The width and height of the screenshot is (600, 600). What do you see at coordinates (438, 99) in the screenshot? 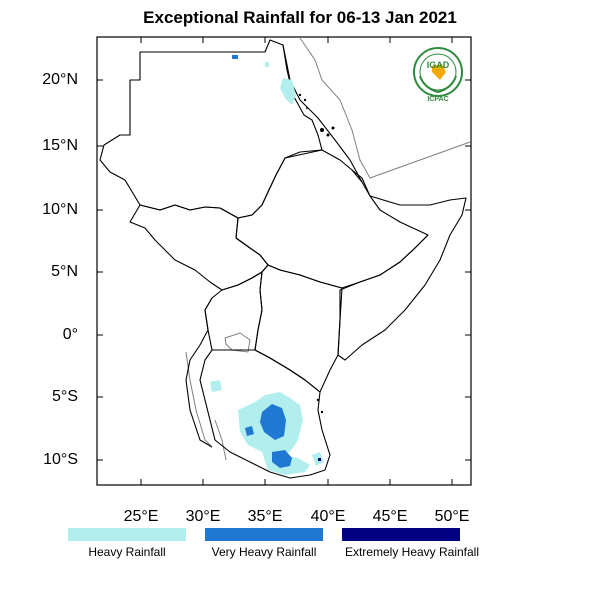
I see `icpac-caption: ICPAC` at bounding box center [438, 99].